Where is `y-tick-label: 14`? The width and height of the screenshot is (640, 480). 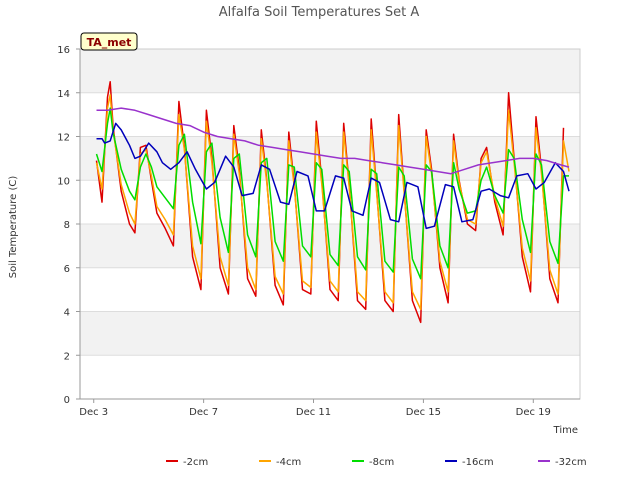 y-tick-label: 14 is located at coordinates (63, 94).